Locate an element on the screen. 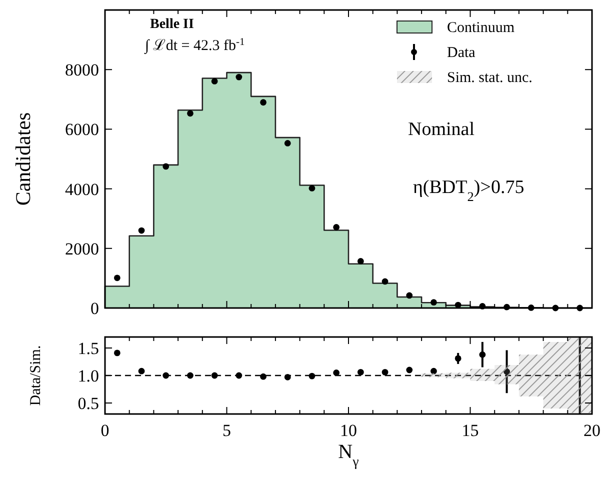  y-tick-label: 4000 is located at coordinates (82, 189).